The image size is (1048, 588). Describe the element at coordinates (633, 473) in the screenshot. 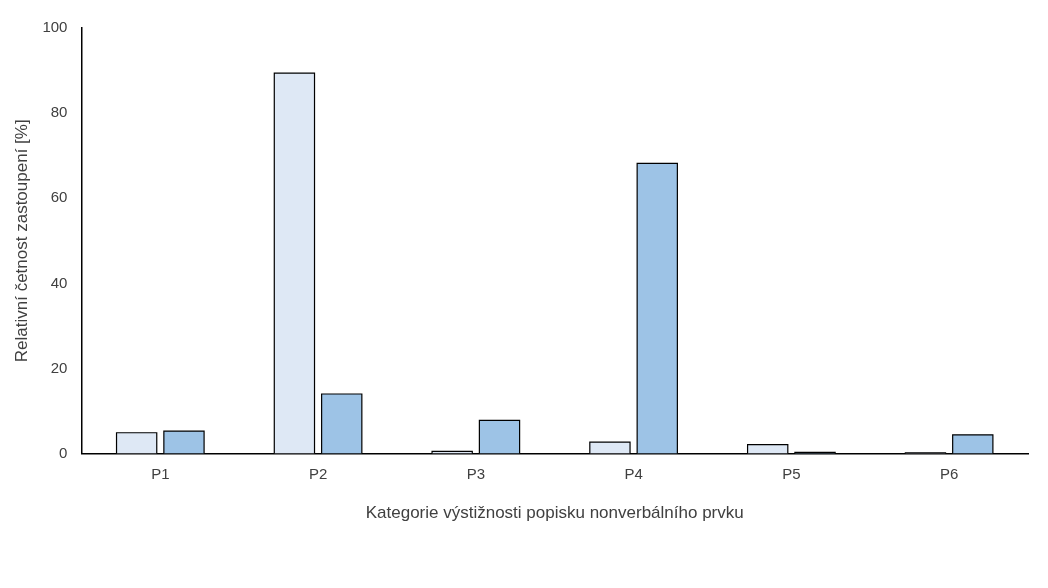

I see `x-tick-label: P4` at that location.